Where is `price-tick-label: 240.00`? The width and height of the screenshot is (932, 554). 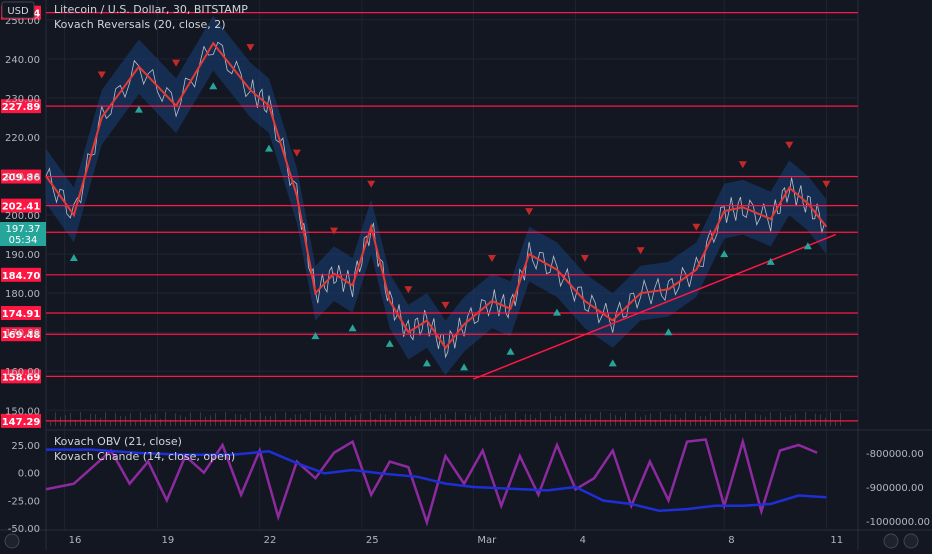
price-tick-label: 240.00 is located at coordinates (22, 60).